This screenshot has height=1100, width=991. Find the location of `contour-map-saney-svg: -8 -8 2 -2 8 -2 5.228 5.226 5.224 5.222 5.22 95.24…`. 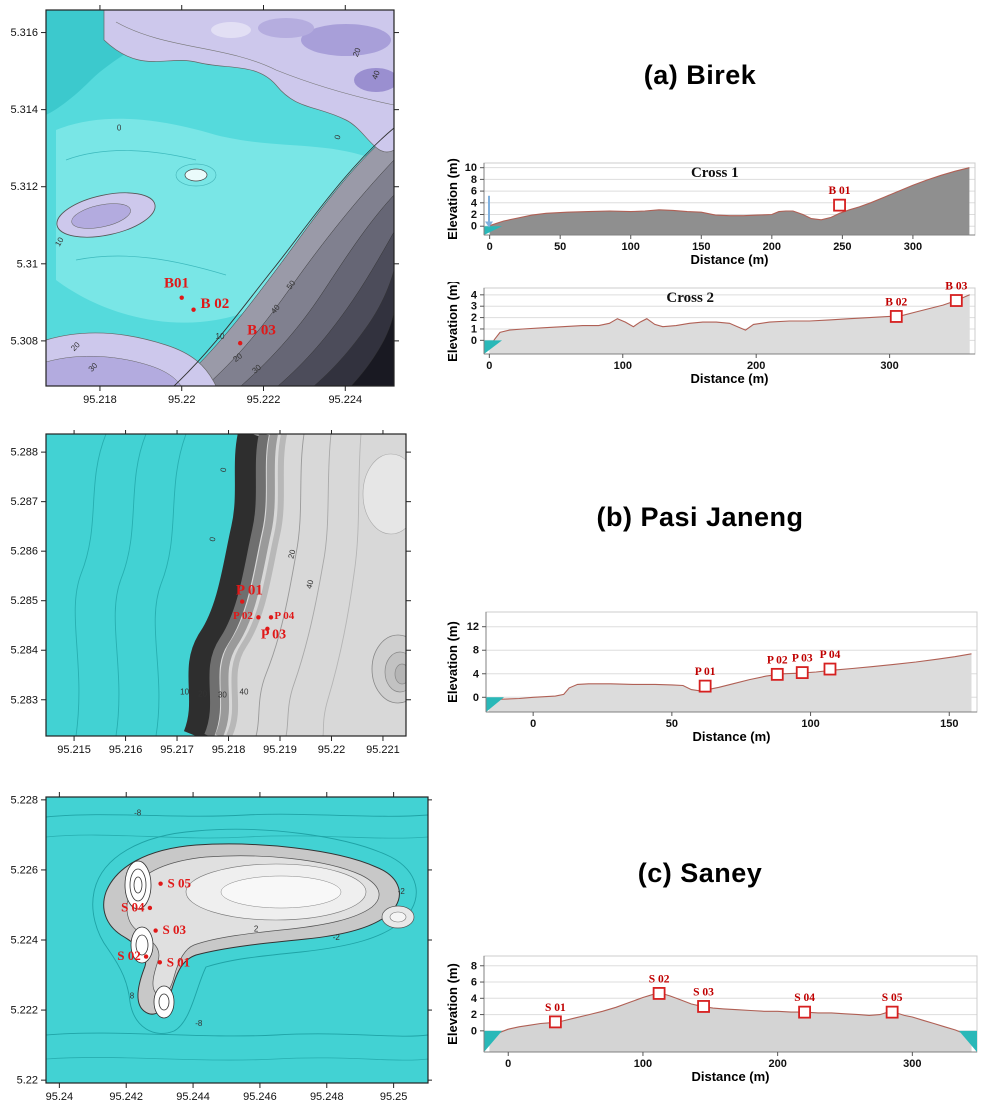

contour-map-saney-svg: -8 -8 2 -2 8 -2 5.228 5.226 5.224 5.222 5.22 95.24… is located at coordinates (221, 946).